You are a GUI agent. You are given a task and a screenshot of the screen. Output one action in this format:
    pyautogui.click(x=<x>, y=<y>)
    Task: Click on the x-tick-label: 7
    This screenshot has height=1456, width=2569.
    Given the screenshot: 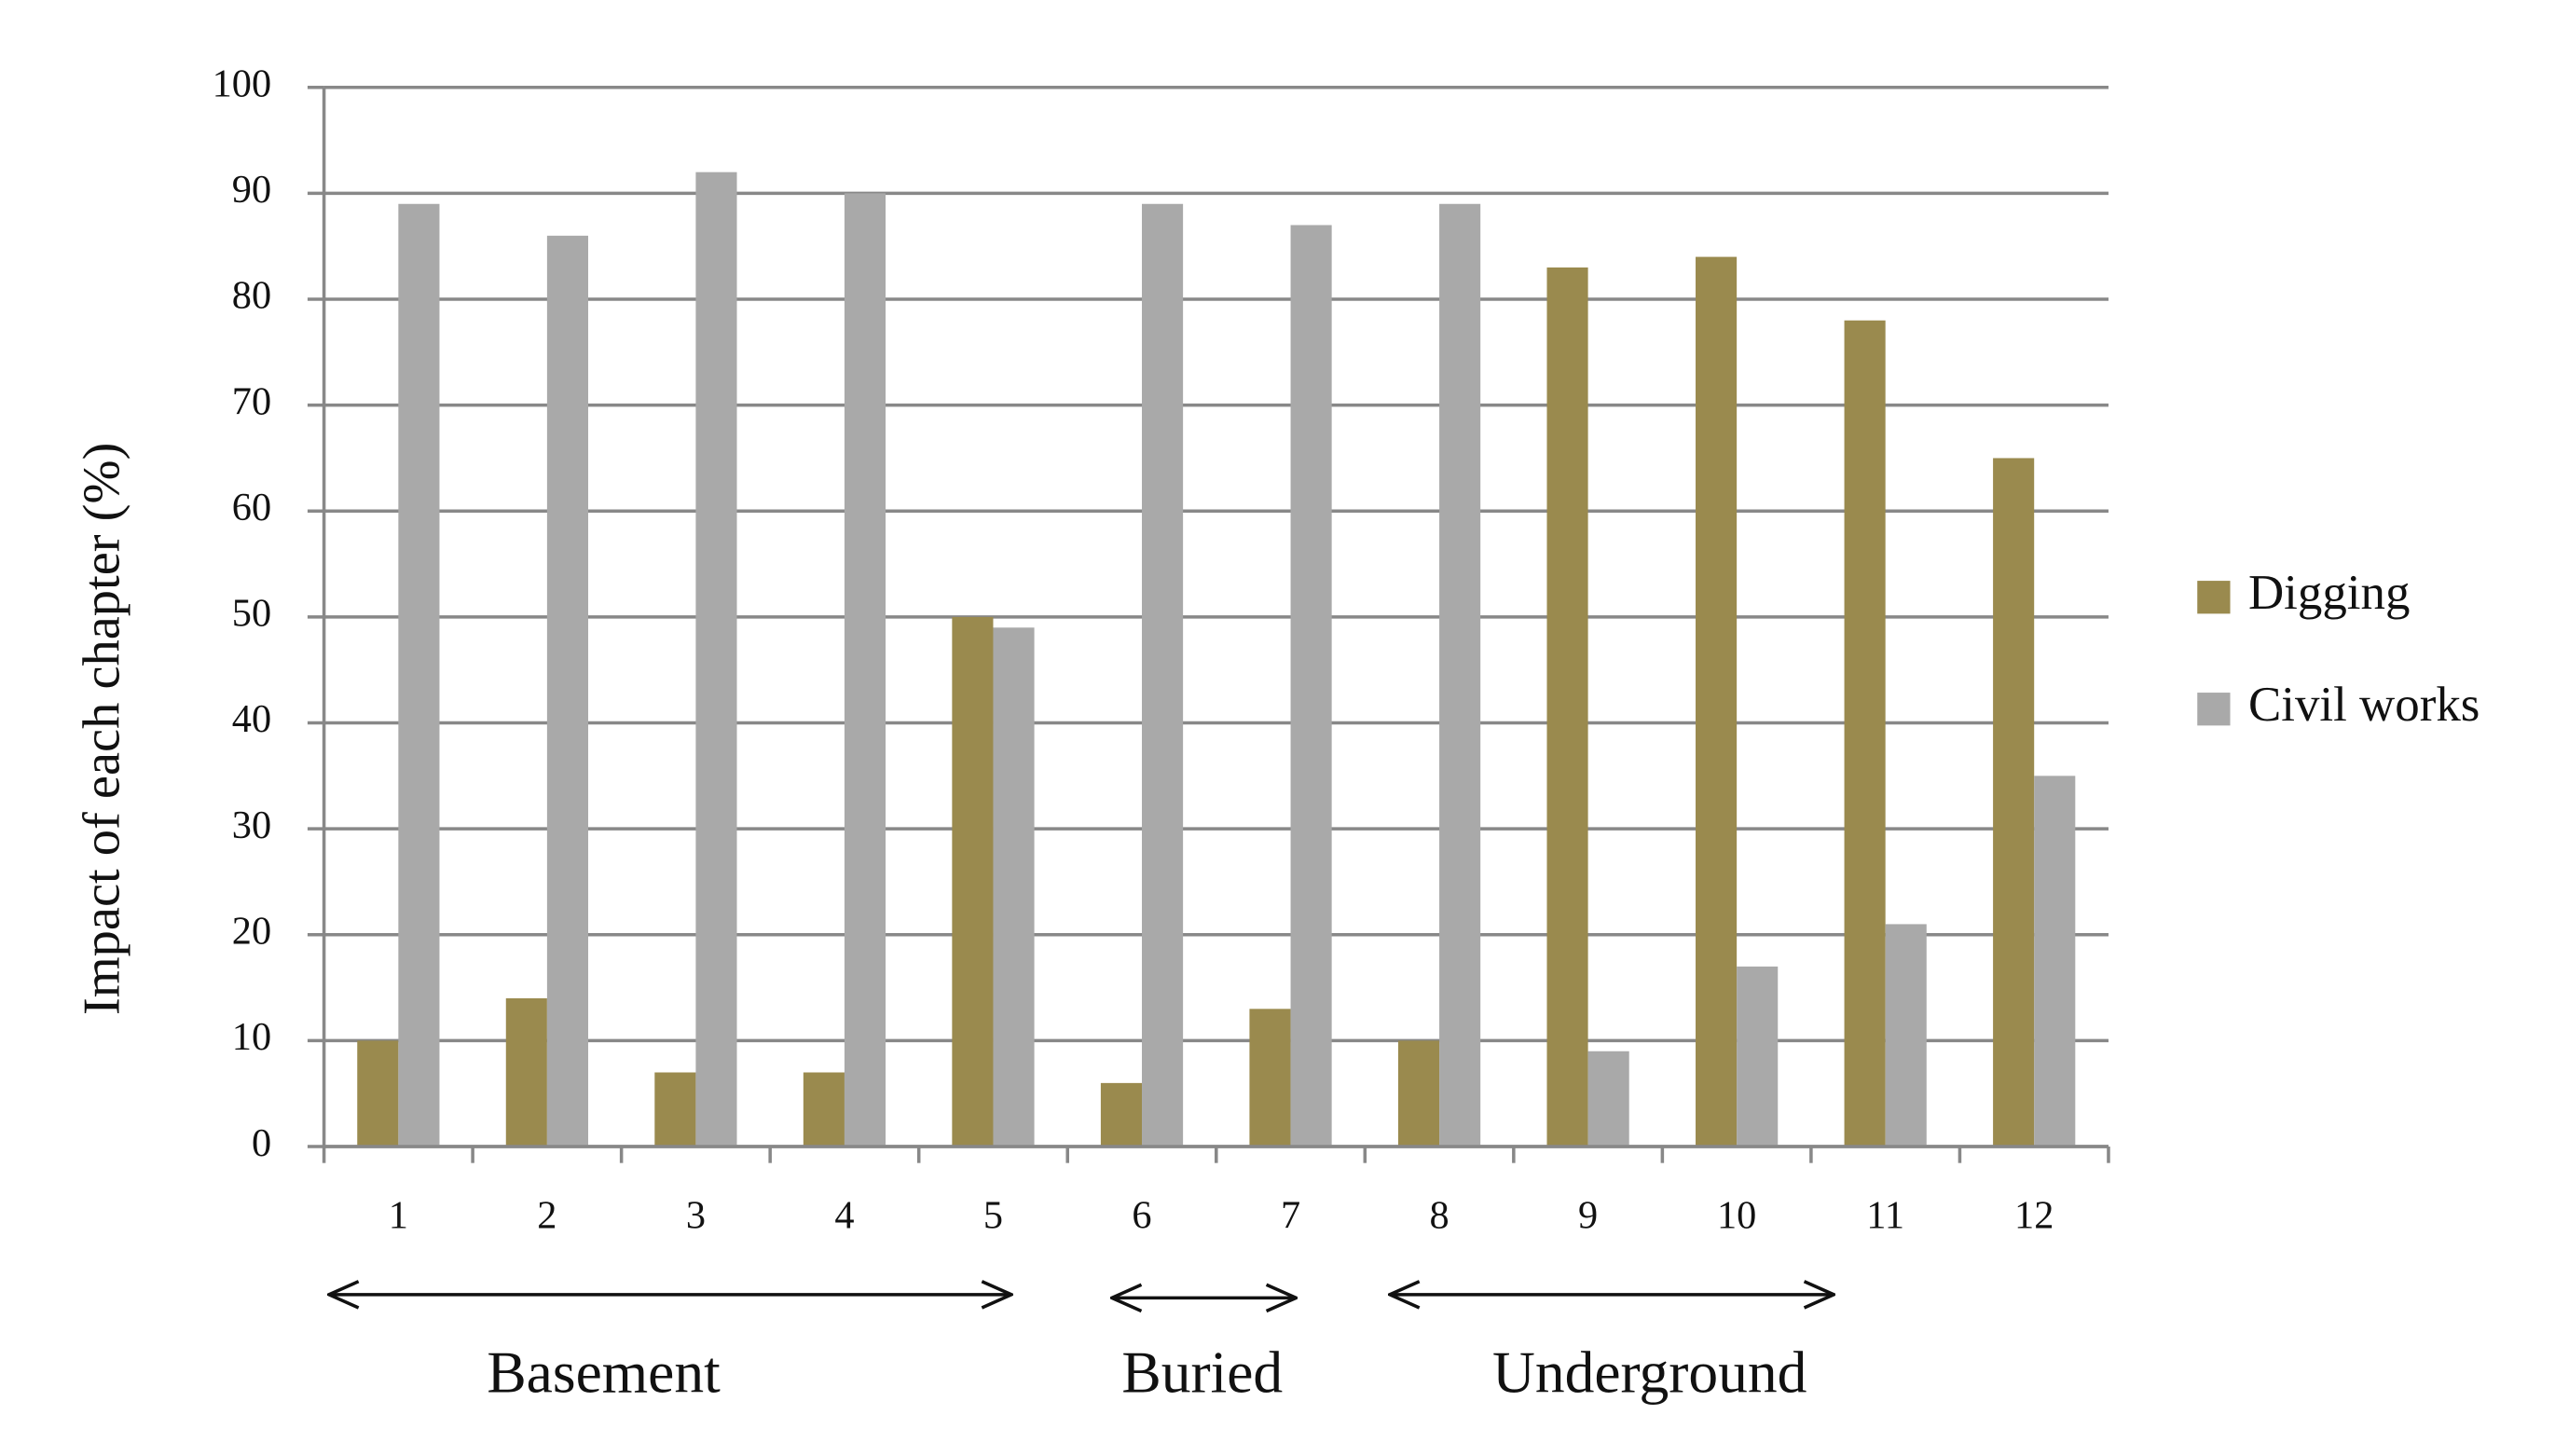 What is the action you would take?
    pyautogui.click(x=1290, y=1215)
    